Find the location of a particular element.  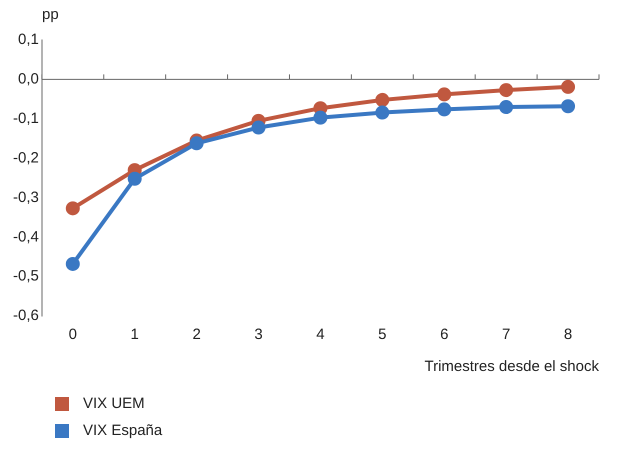

y-tick-label: -0,1 is located at coordinates (25, 118).